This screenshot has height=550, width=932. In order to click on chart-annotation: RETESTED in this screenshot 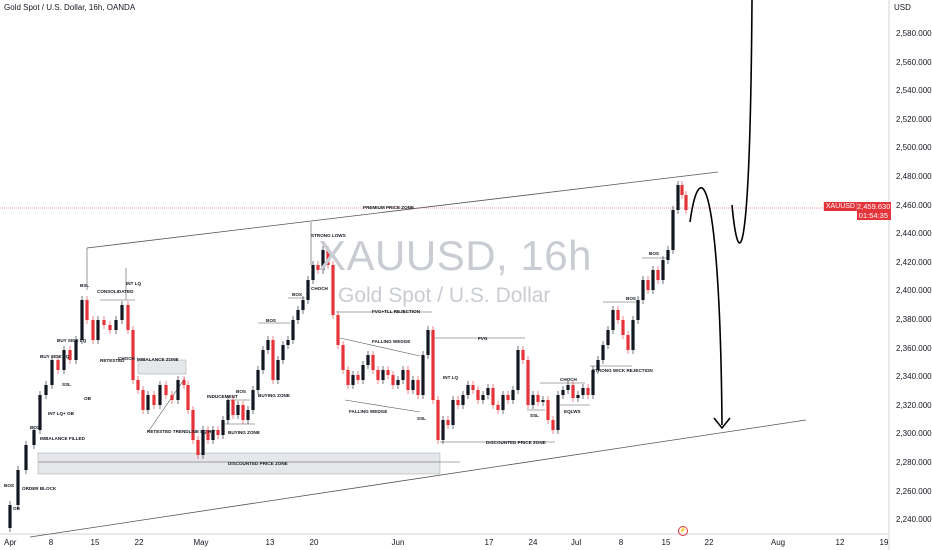, I will do `click(112, 360)`.